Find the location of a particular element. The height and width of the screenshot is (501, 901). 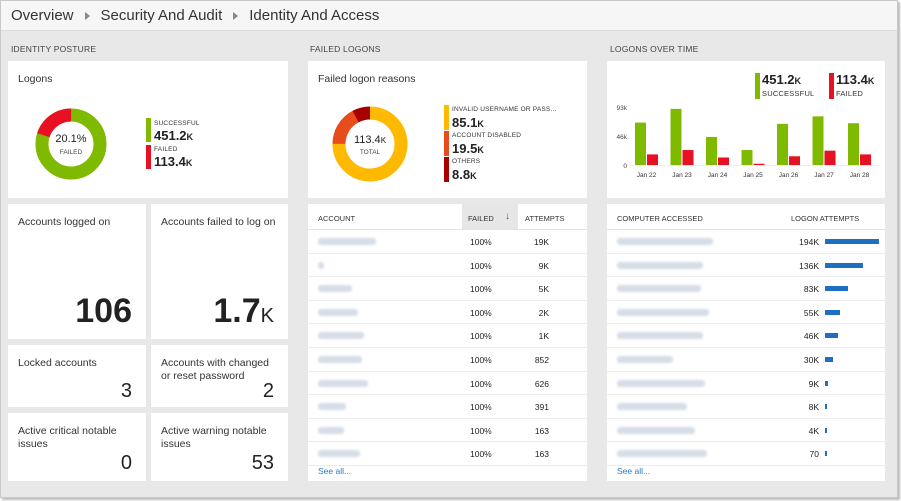

y-tick-label: 46k is located at coordinates (622, 137).